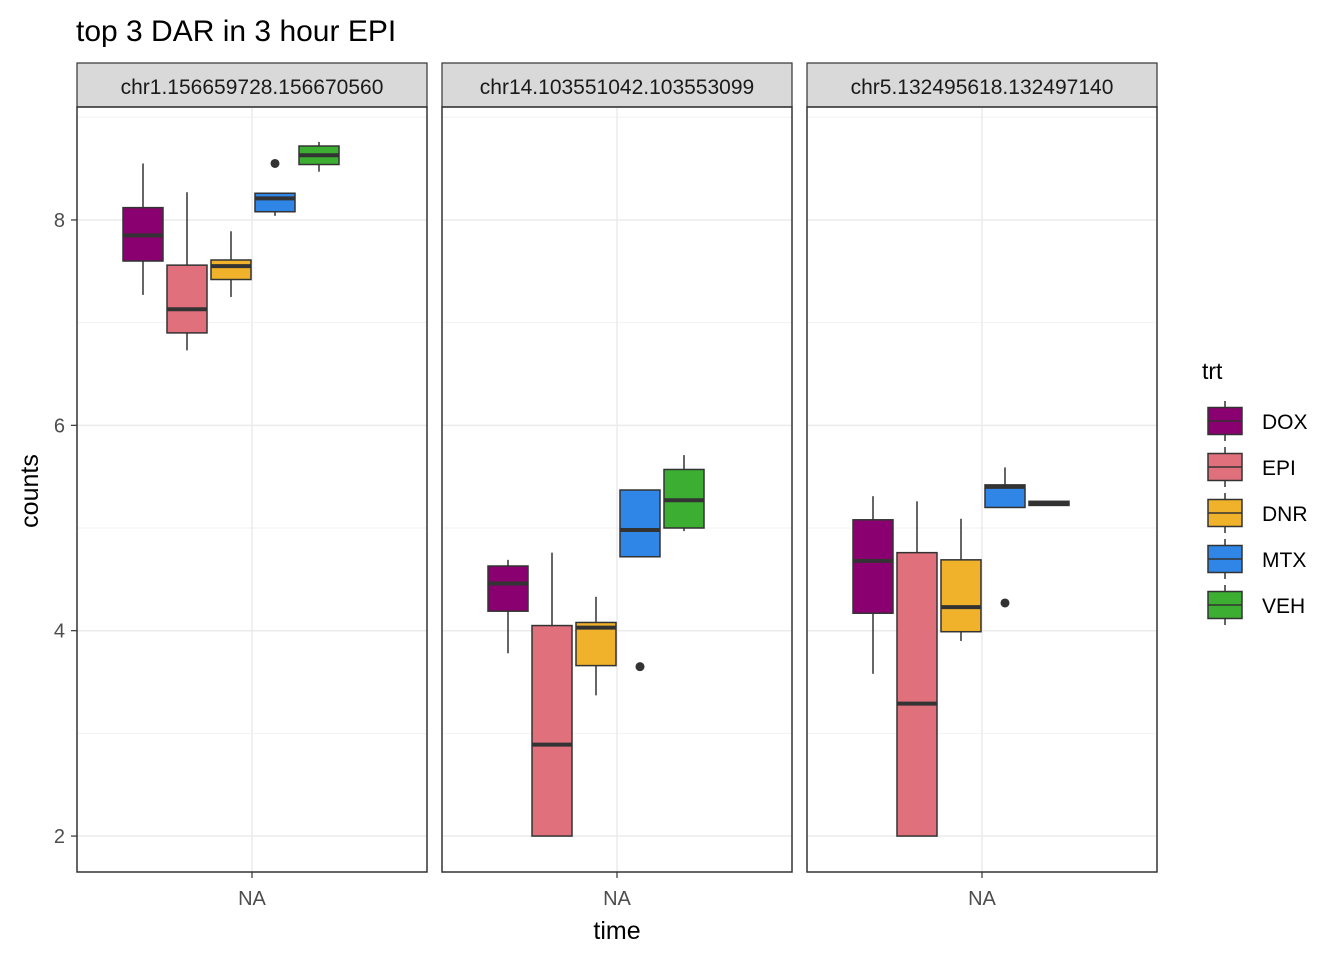  Describe the element at coordinates (1279, 468) in the screenshot. I see `legend-label: EPI` at that location.